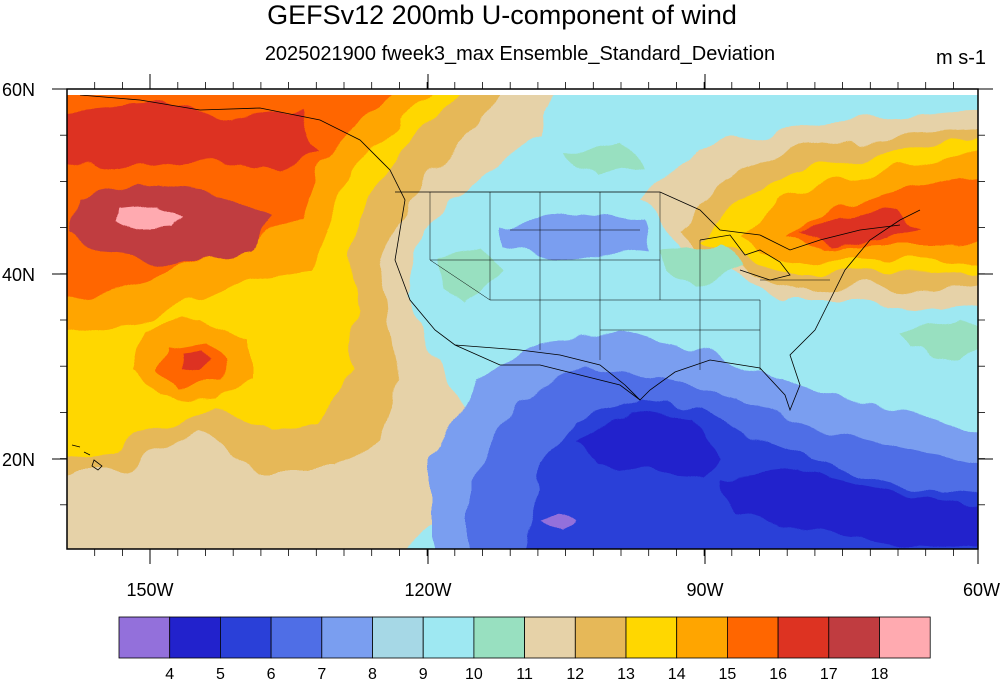 Image resolution: width=1004 pixels, height=683 pixels. What do you see at coordinates (470, 275) in the screenshot?
I see `field-region-11-west` at bounding box center [470, 275].